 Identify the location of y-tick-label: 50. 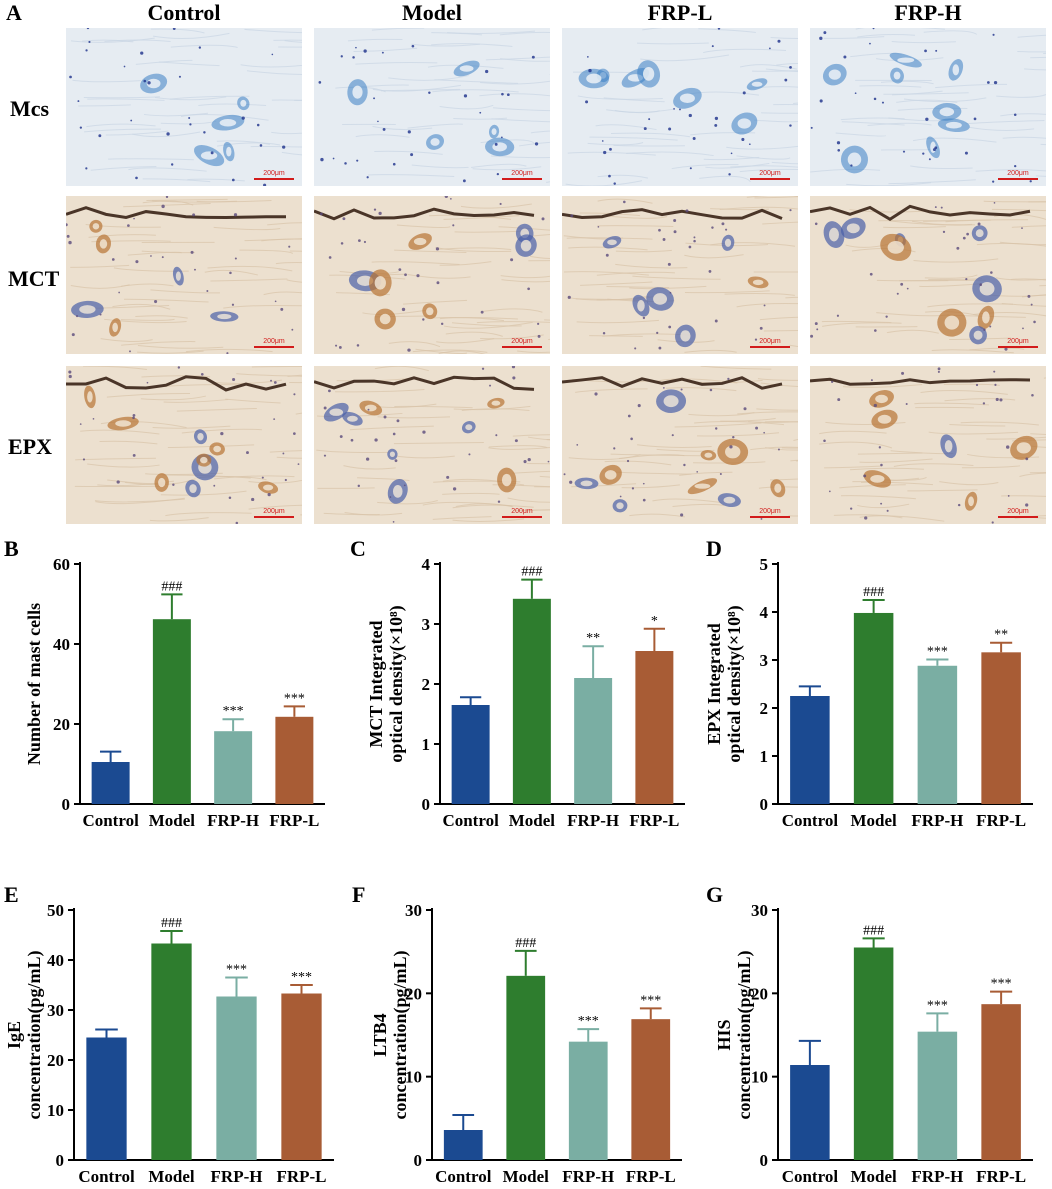
(55, 910).